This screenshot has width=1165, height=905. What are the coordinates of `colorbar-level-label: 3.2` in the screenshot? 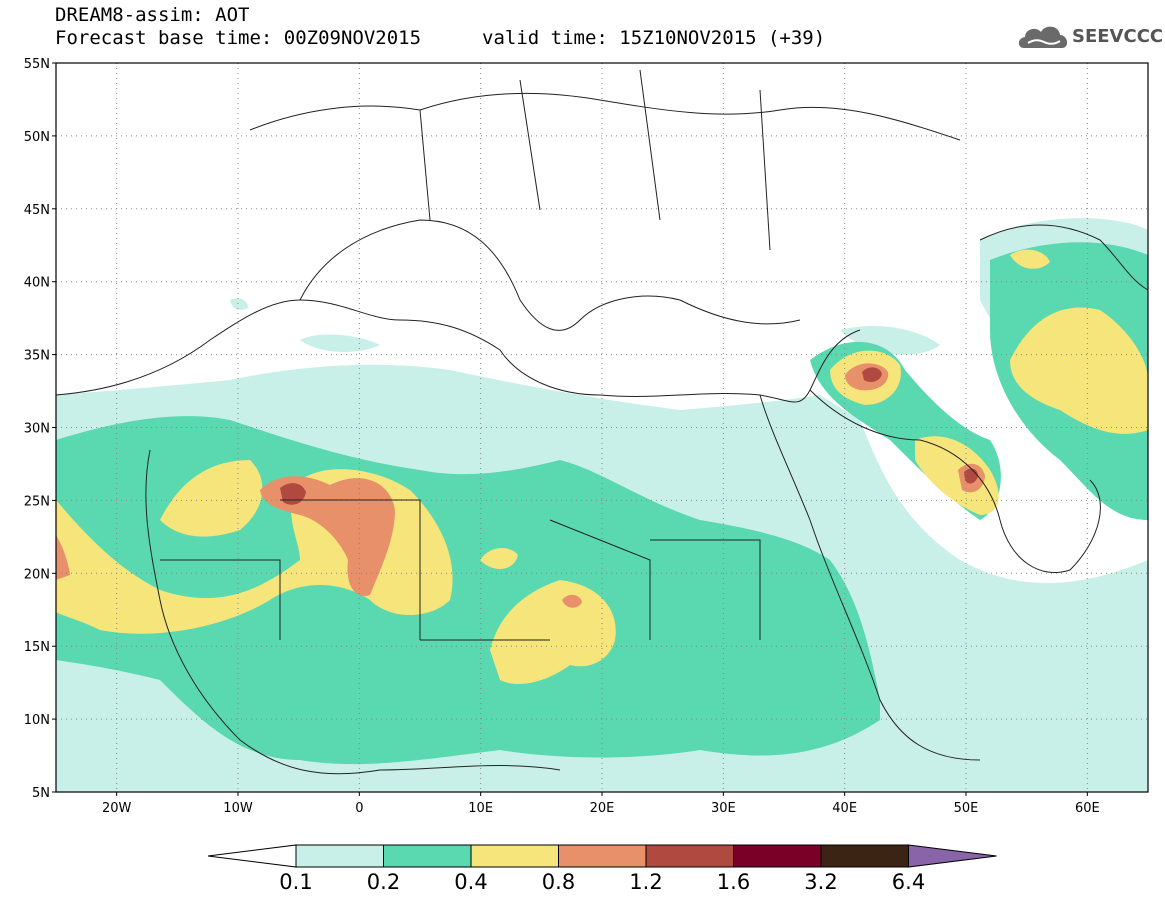 It's located at (820, 882).